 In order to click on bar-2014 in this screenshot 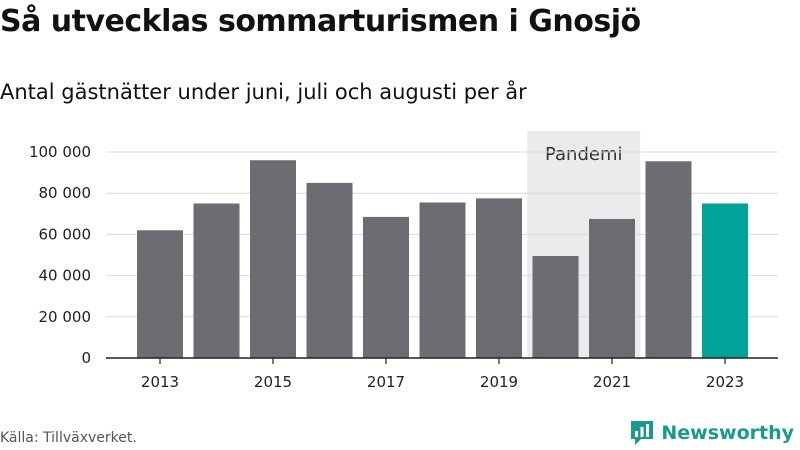, I will do `click(216, 280)`.